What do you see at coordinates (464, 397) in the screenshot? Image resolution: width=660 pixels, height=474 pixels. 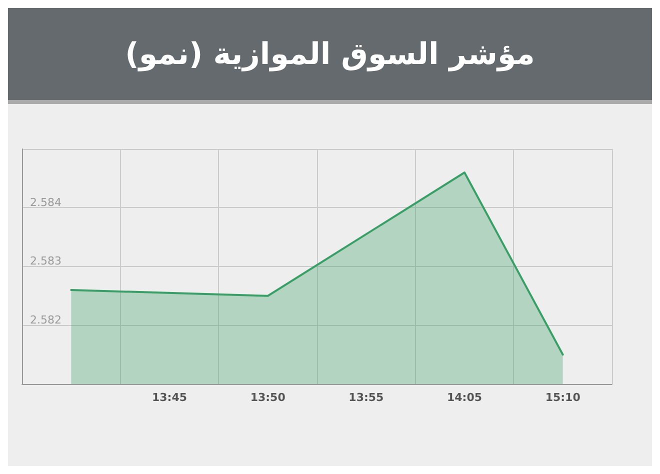 I see `x-tick-label: 14:05` at bounding box center [464, 397].